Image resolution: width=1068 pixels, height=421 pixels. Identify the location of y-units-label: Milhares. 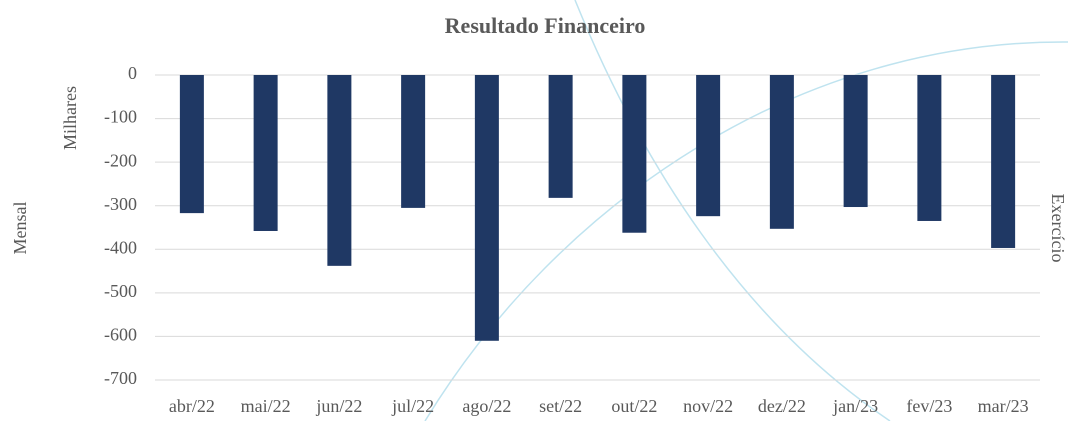
(70, 118).